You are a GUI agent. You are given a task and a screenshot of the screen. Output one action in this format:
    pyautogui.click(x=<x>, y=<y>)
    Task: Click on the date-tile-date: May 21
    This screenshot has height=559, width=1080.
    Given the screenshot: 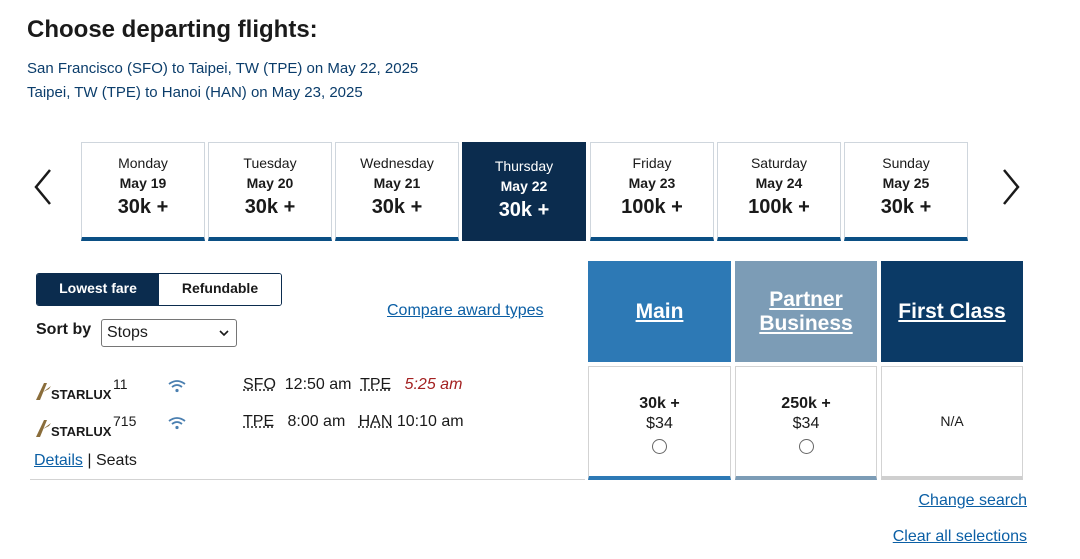 What is the action you would take?
    pyautogui.click(x=397, y=183)
    